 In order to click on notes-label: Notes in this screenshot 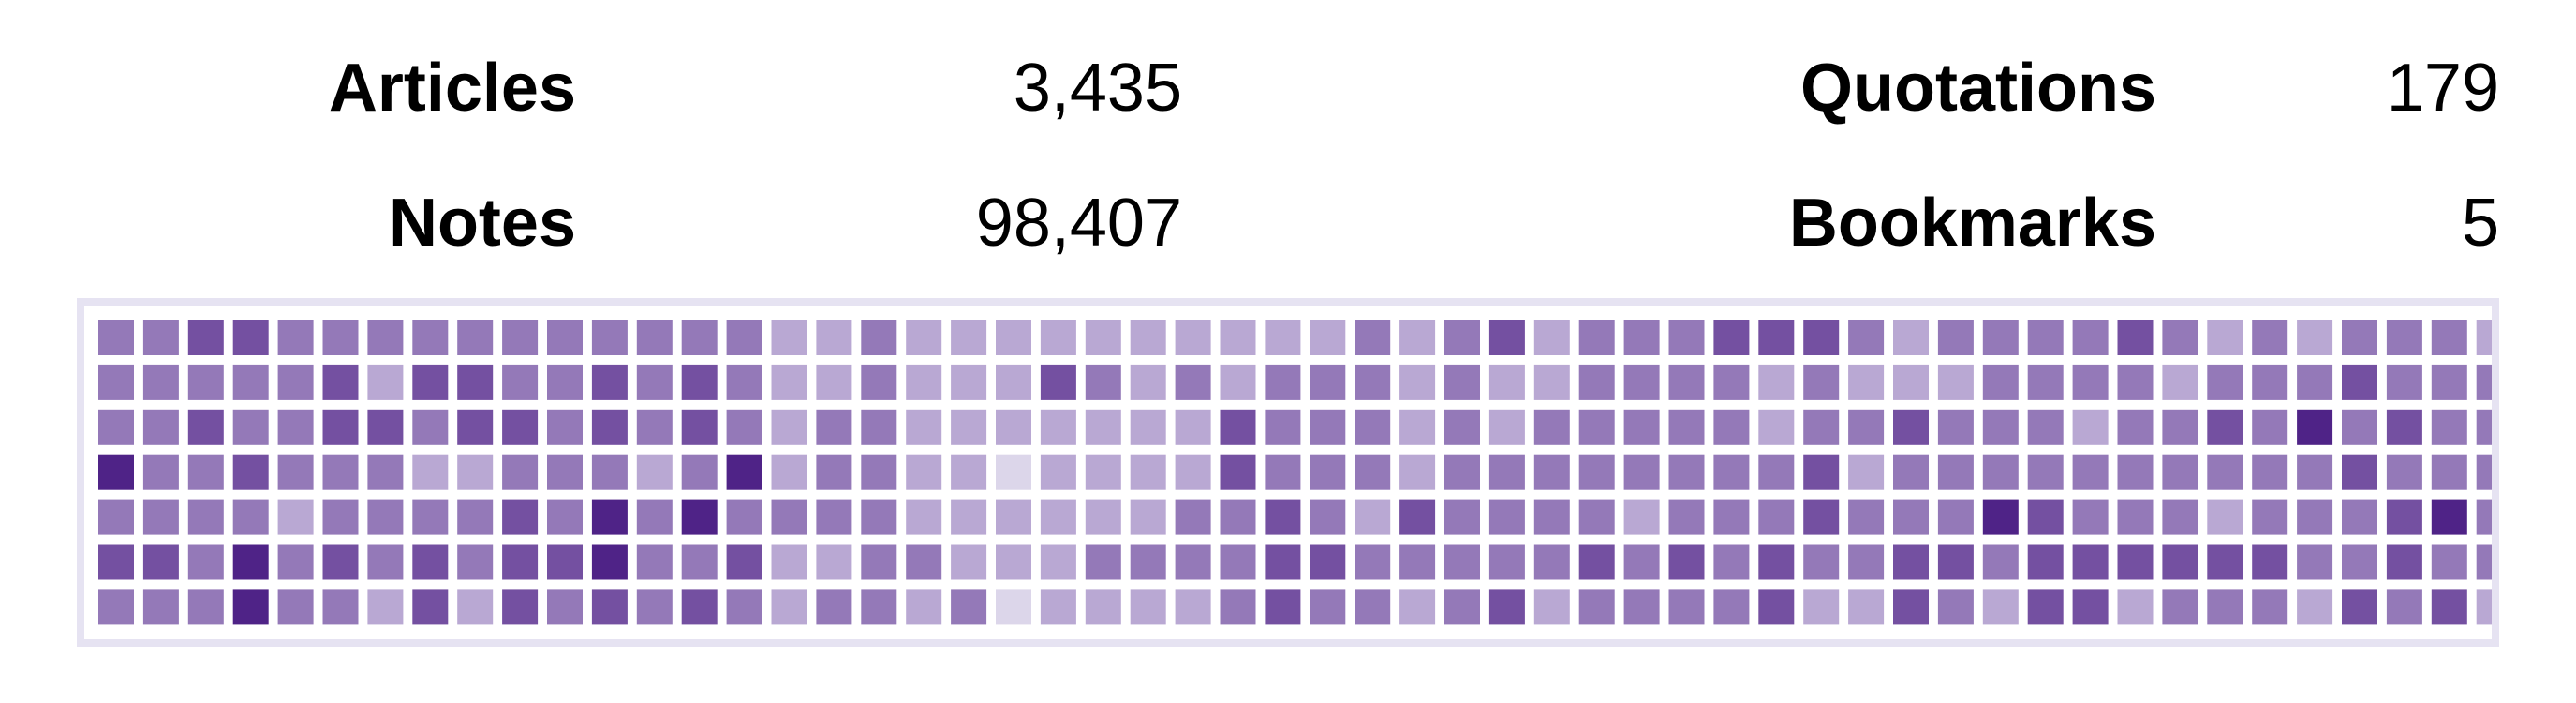, I will do `click(482, 223)`.